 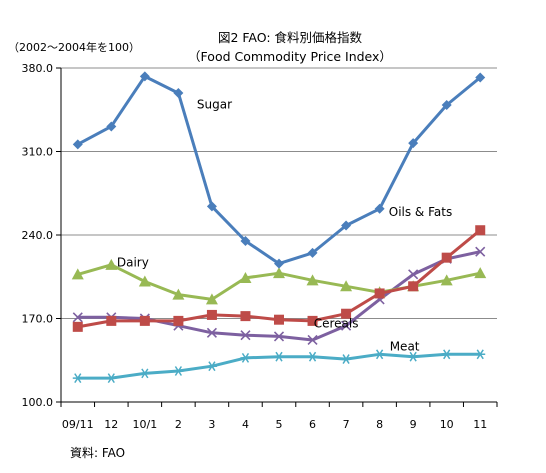 I want to click on series-label: Cereals, so click(x=336, y=324).